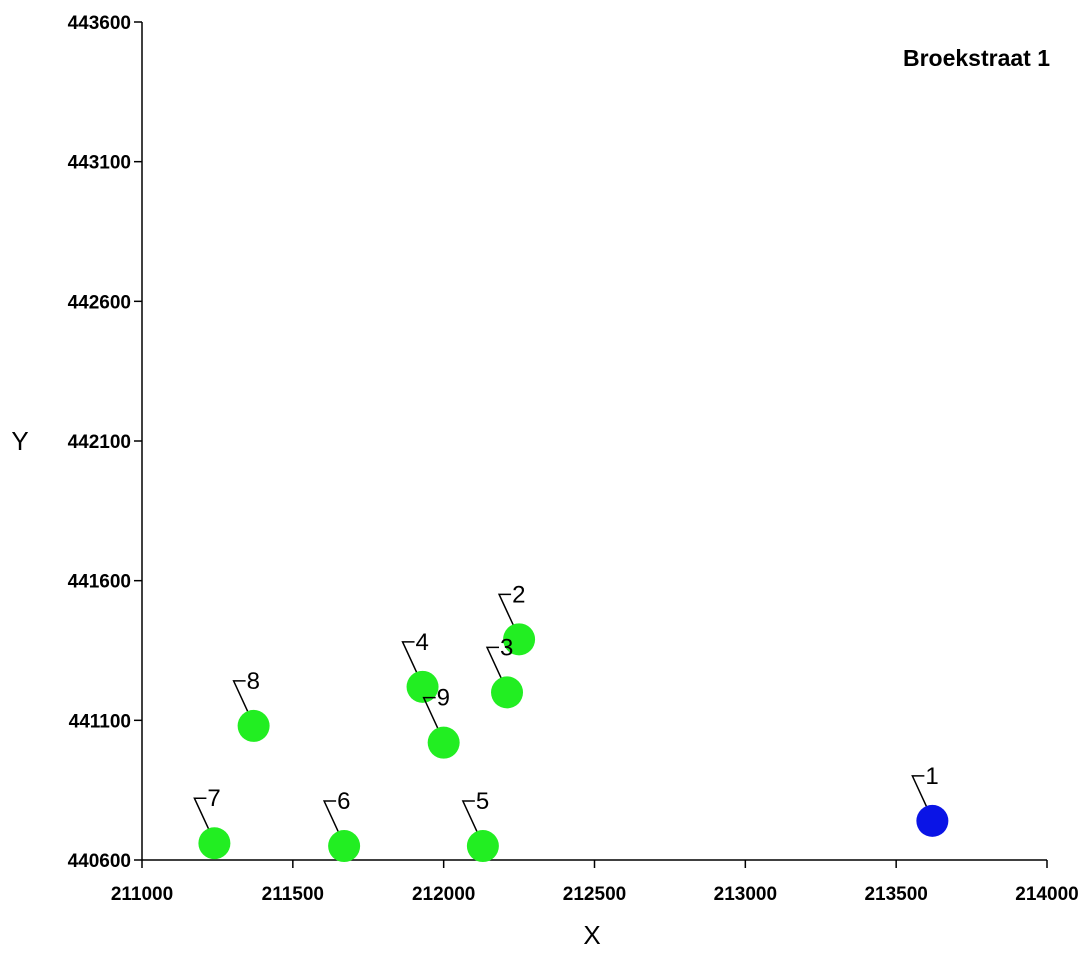 This screenshot has height=954, width=1086. I want to click on data-point-6: 6, so click(341, 825).